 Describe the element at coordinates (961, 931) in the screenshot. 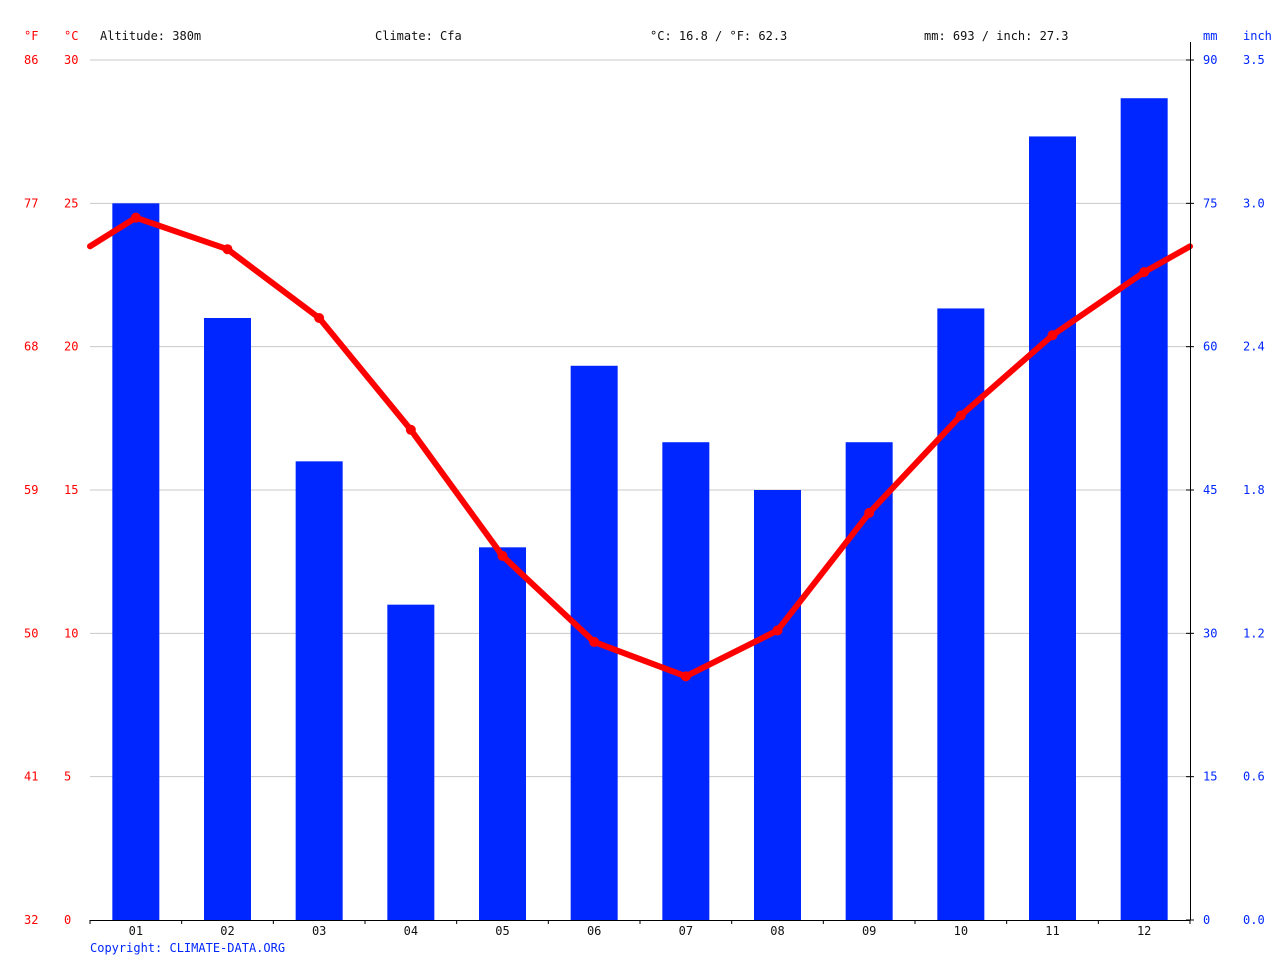

I see `month-tick-label-10: 10` at that location.